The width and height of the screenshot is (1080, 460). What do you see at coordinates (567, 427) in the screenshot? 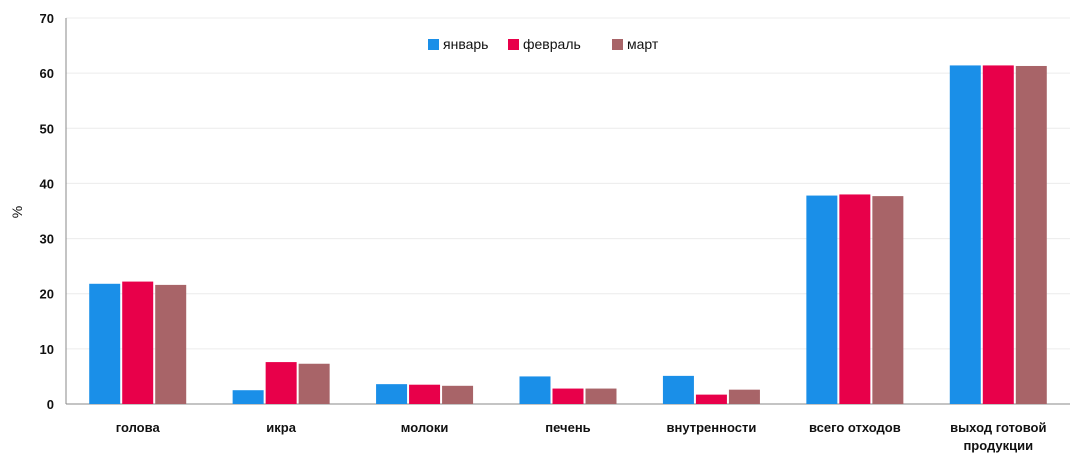
I see `x-tick-label: печень` at bounding box center [567, 427].